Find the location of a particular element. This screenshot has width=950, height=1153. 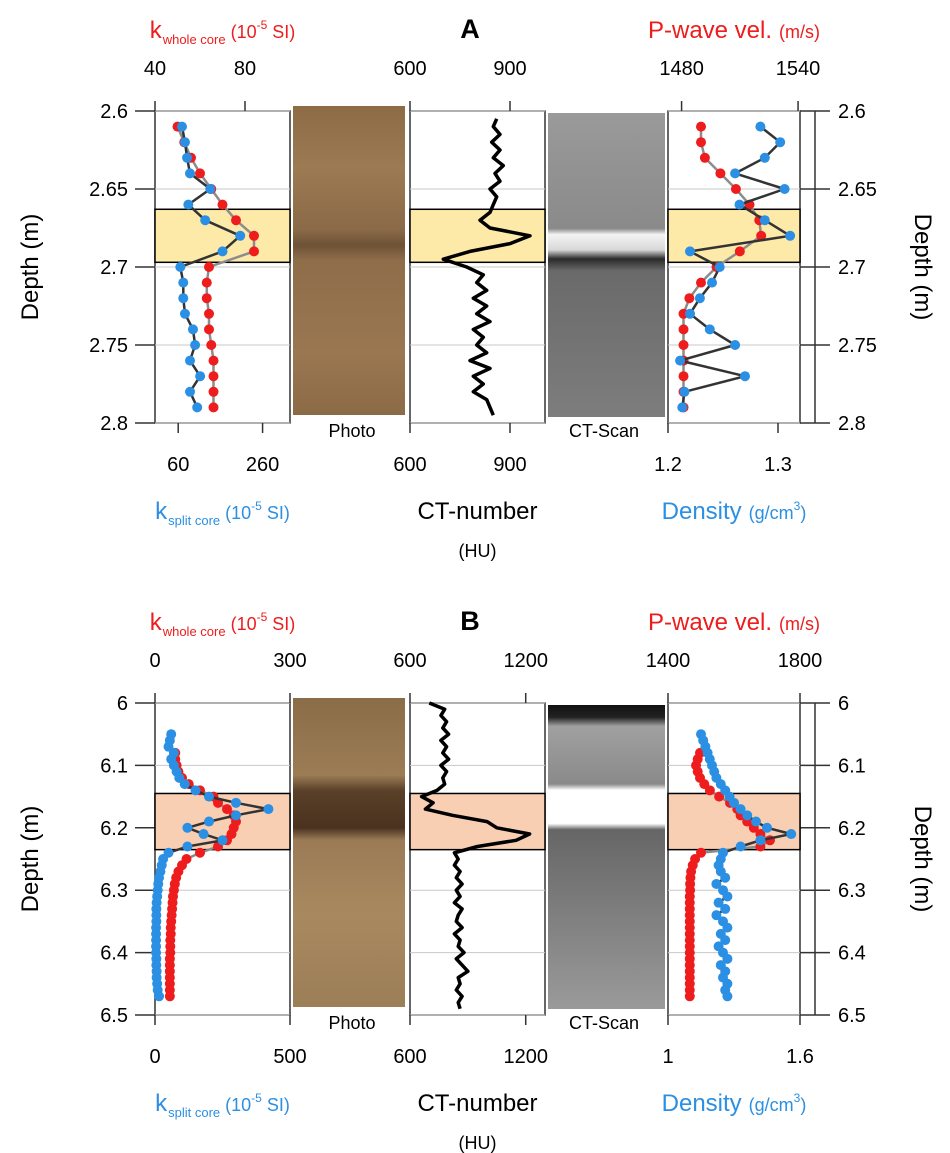

x-tick-label: 1540 is located at coordinates (798, 69).